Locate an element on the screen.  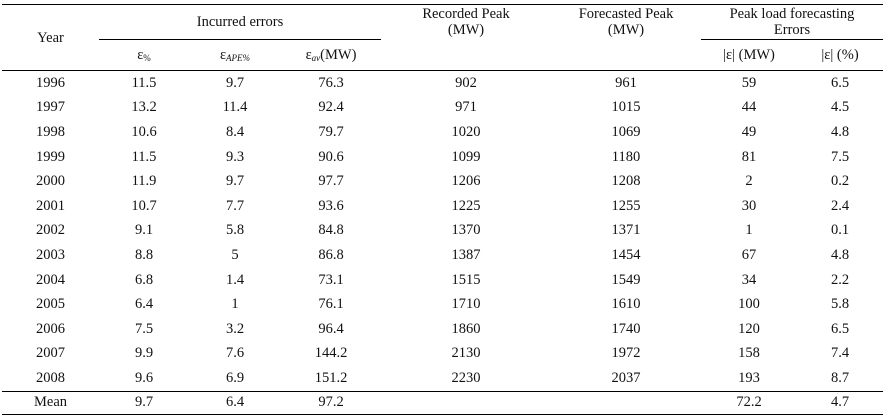
header-incurred-errors: Incurred errors is located at coordinates (240, 22).